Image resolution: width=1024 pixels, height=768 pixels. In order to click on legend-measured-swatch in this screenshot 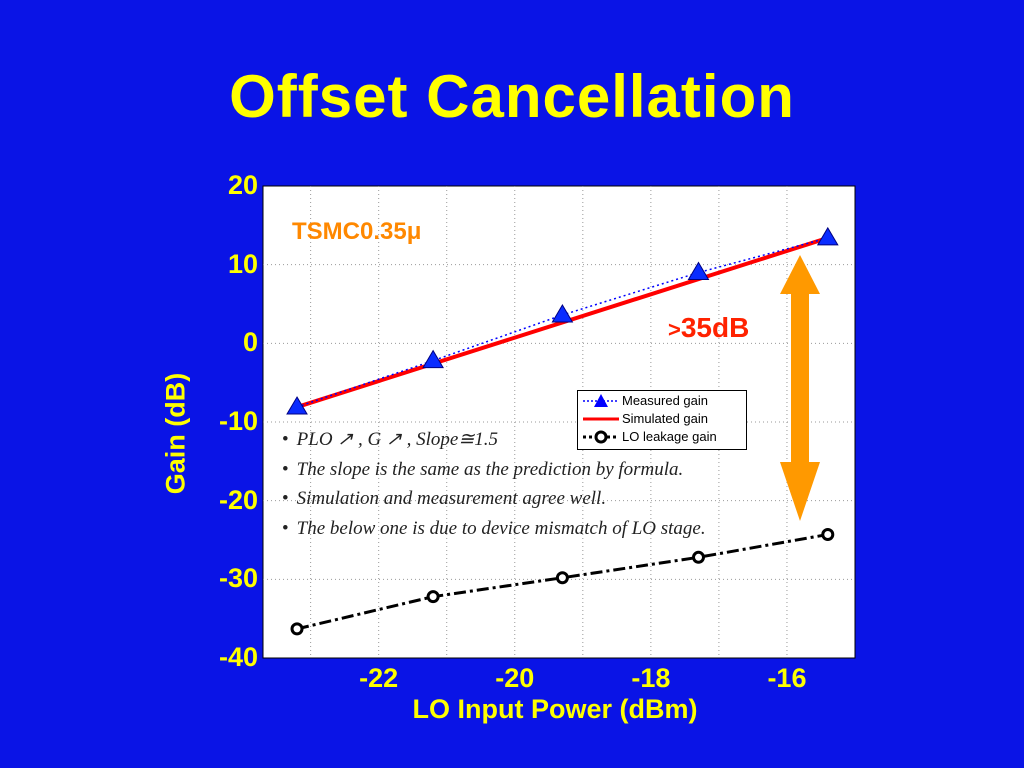, I will do `click(601, 400)`.